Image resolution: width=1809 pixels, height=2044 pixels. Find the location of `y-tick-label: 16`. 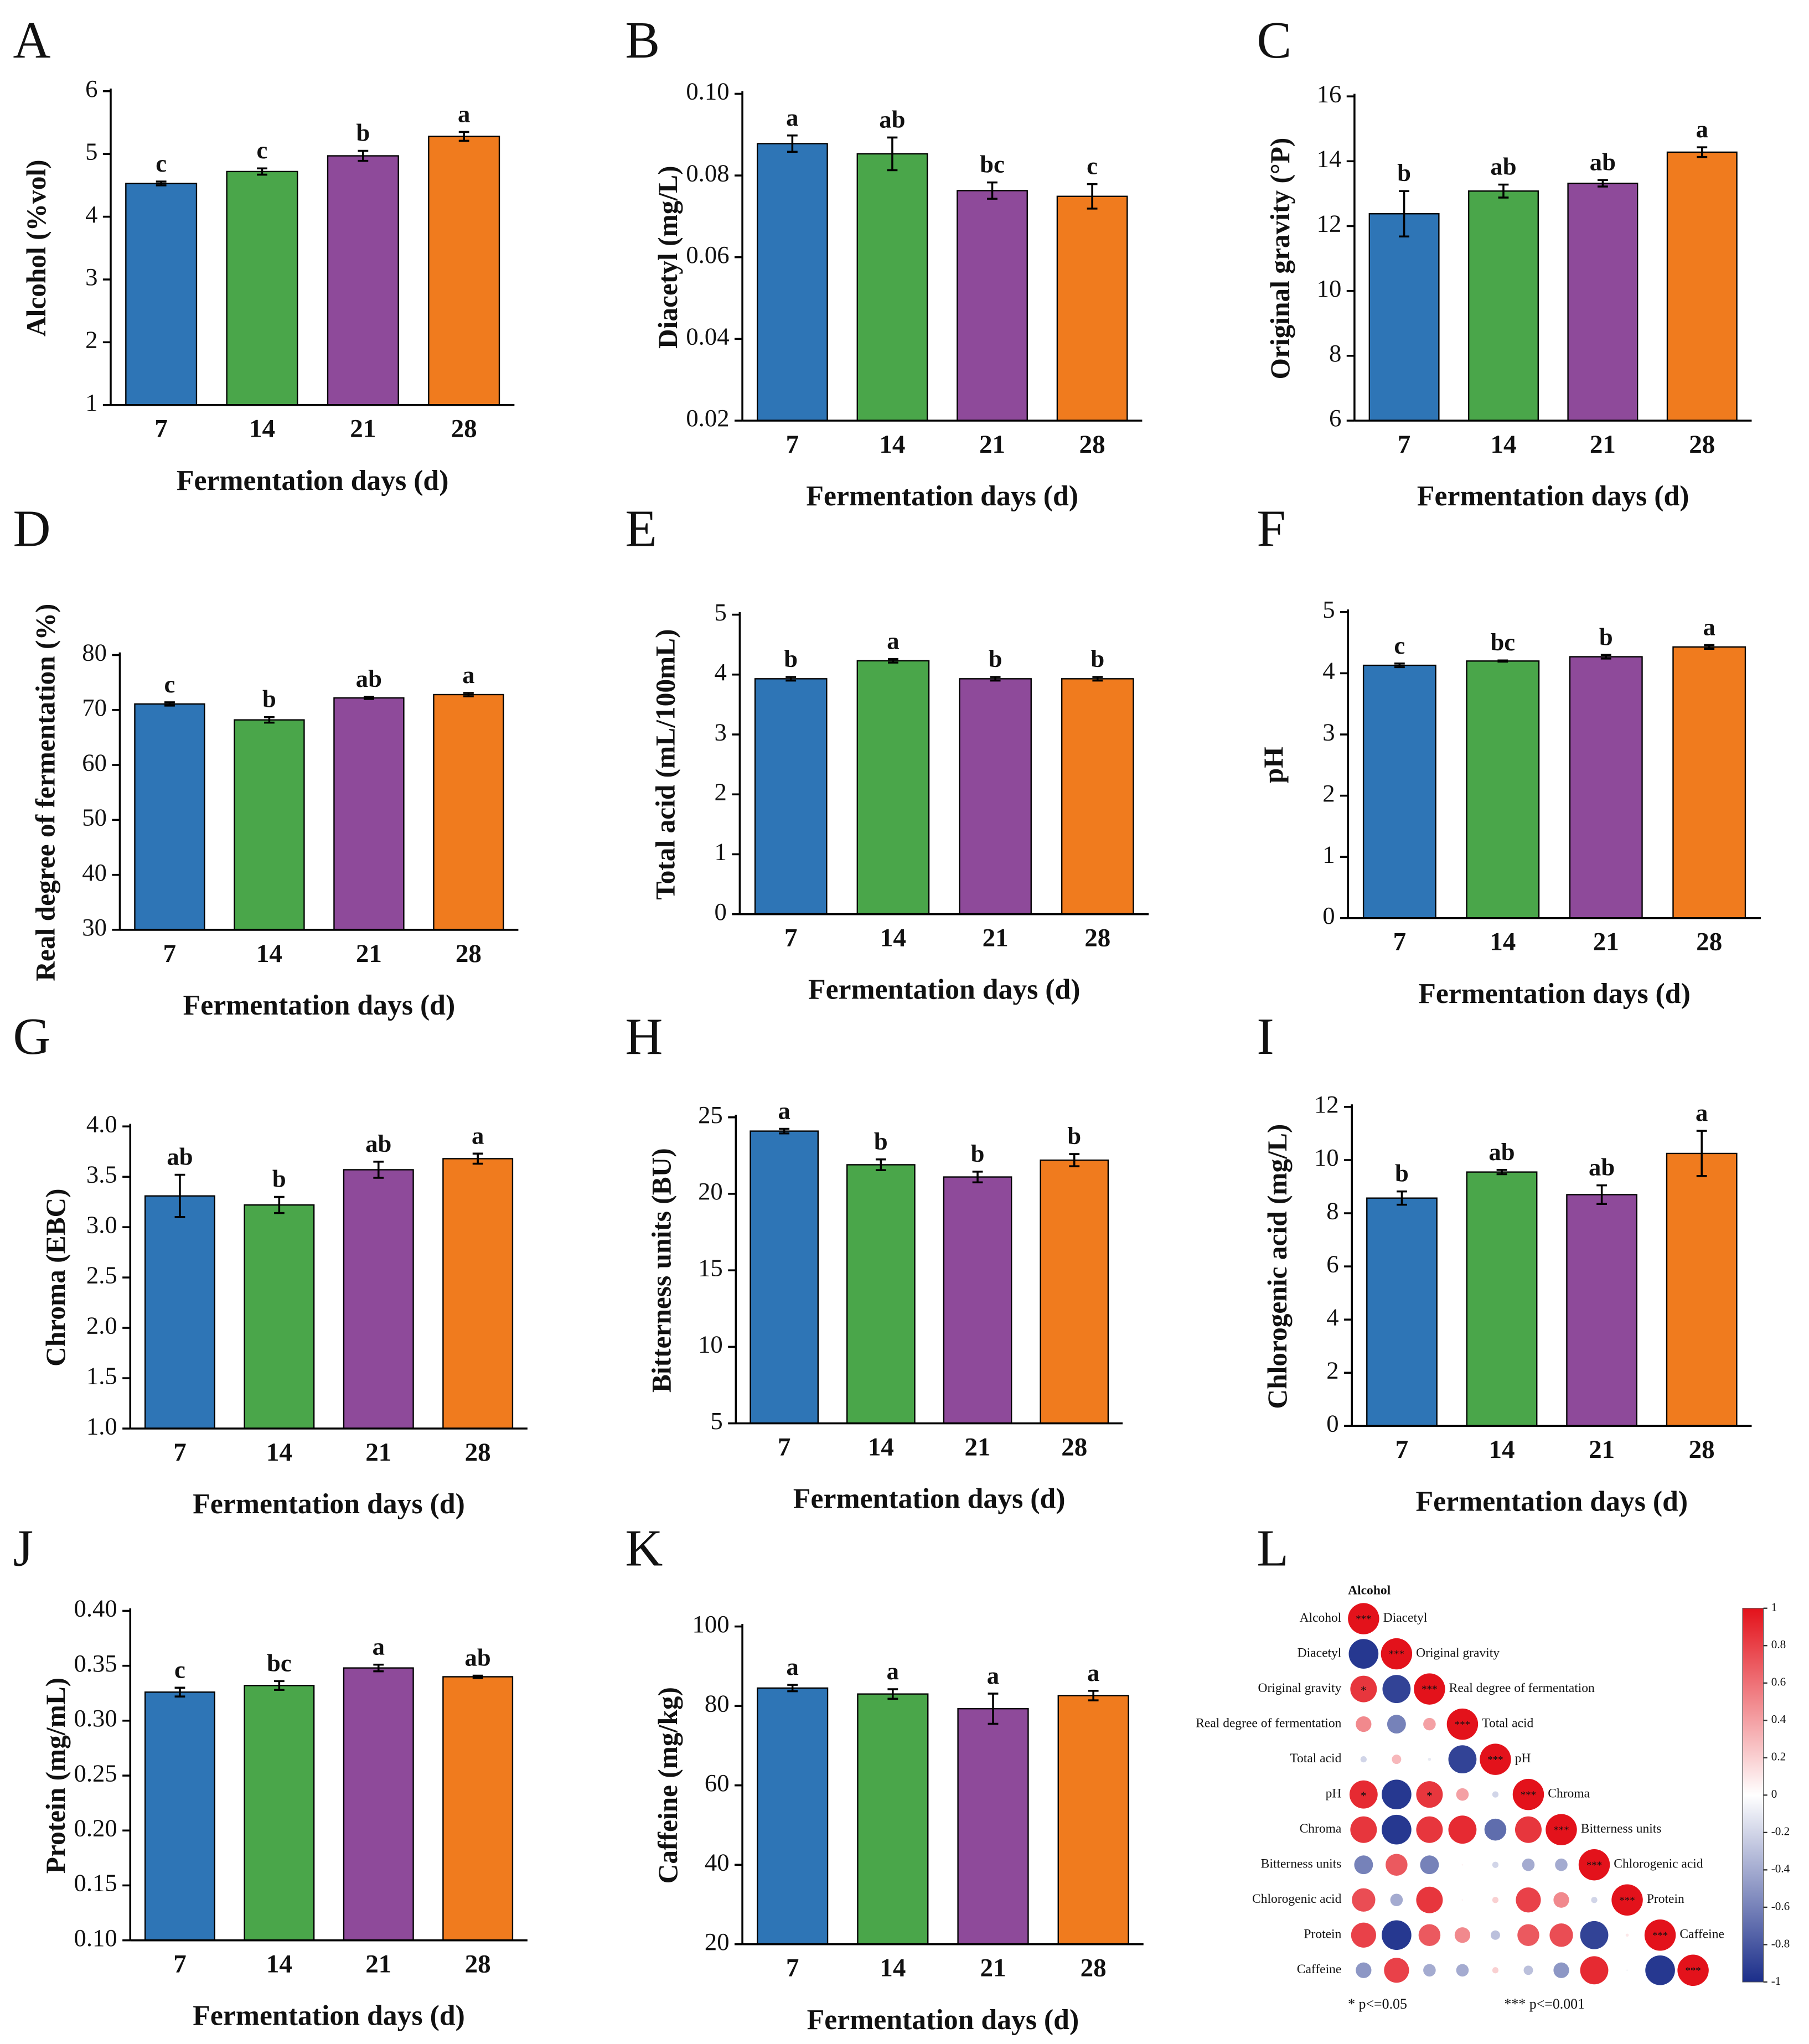

y-tick-label: 16 is located at coordinates (1330, 93).